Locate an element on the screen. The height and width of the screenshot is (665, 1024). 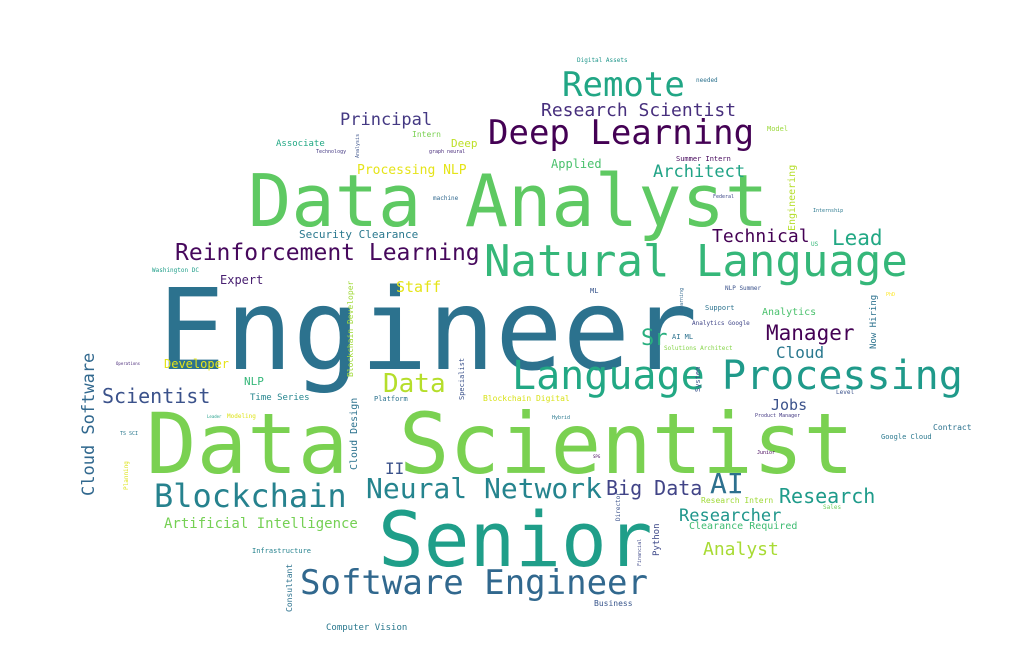
word-jobs: Jobs is located at coordinates (789, 405).